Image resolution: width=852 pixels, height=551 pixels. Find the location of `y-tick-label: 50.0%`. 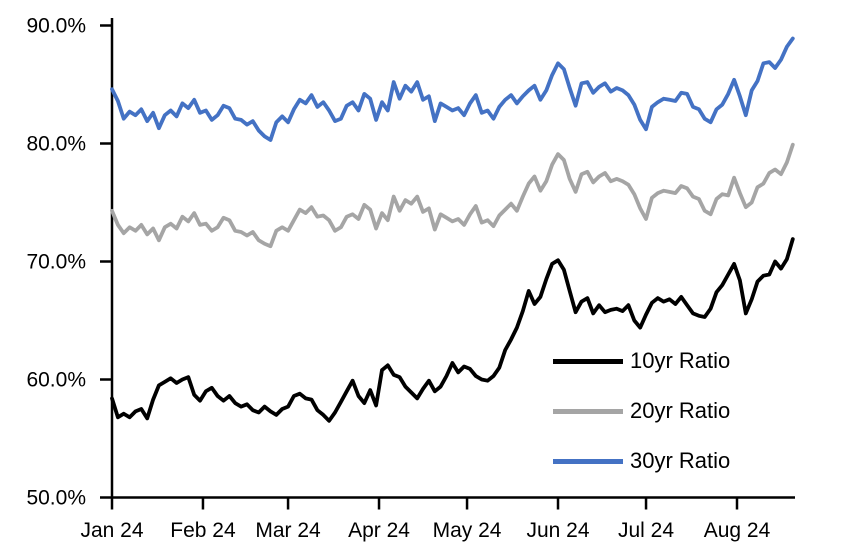

y-tick-label: 50.0% is located at coordinates (56, 498).